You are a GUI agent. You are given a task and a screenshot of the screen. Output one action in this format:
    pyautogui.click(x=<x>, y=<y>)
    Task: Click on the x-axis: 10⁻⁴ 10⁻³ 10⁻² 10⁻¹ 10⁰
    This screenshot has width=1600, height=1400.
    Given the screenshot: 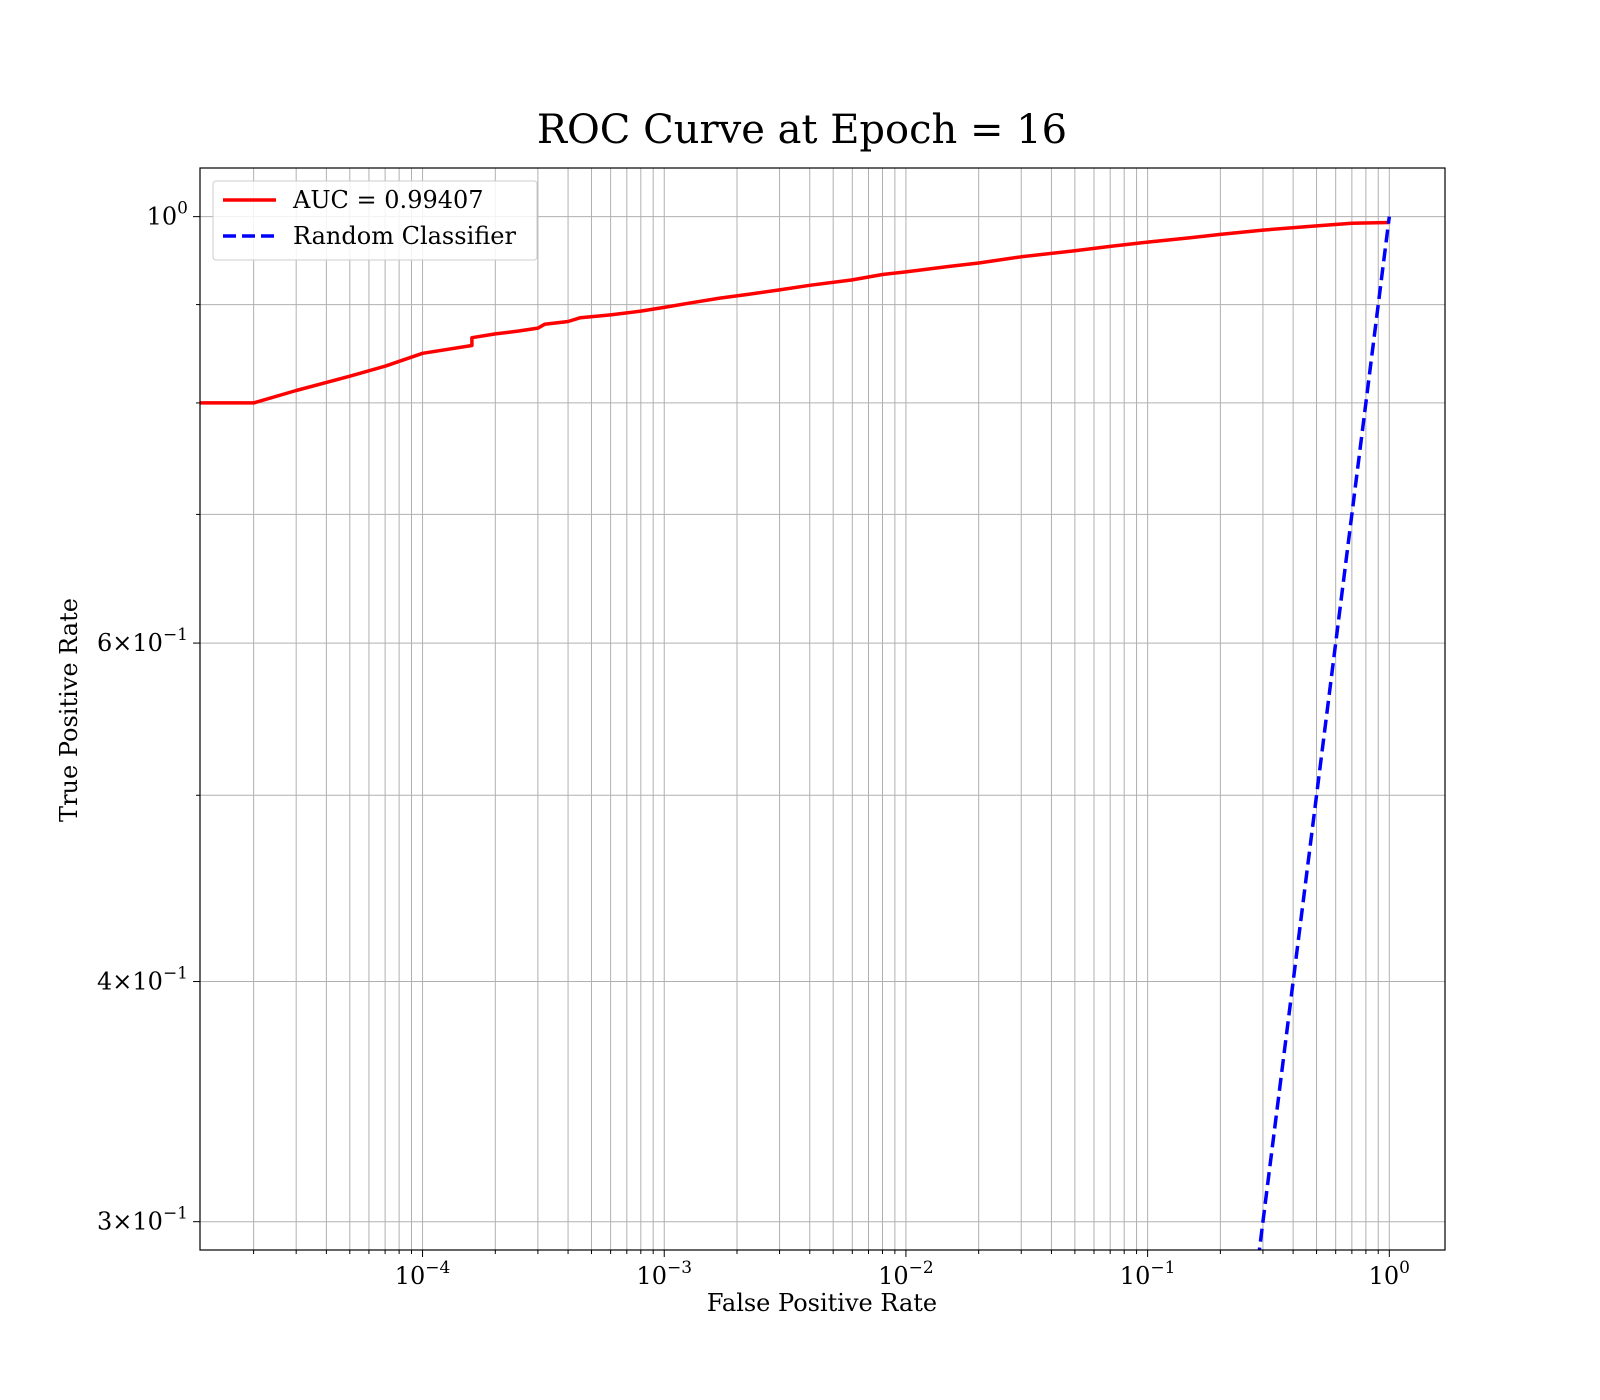 What is the action you would take?
    pyautogui.click(x=831, y=1270)
    